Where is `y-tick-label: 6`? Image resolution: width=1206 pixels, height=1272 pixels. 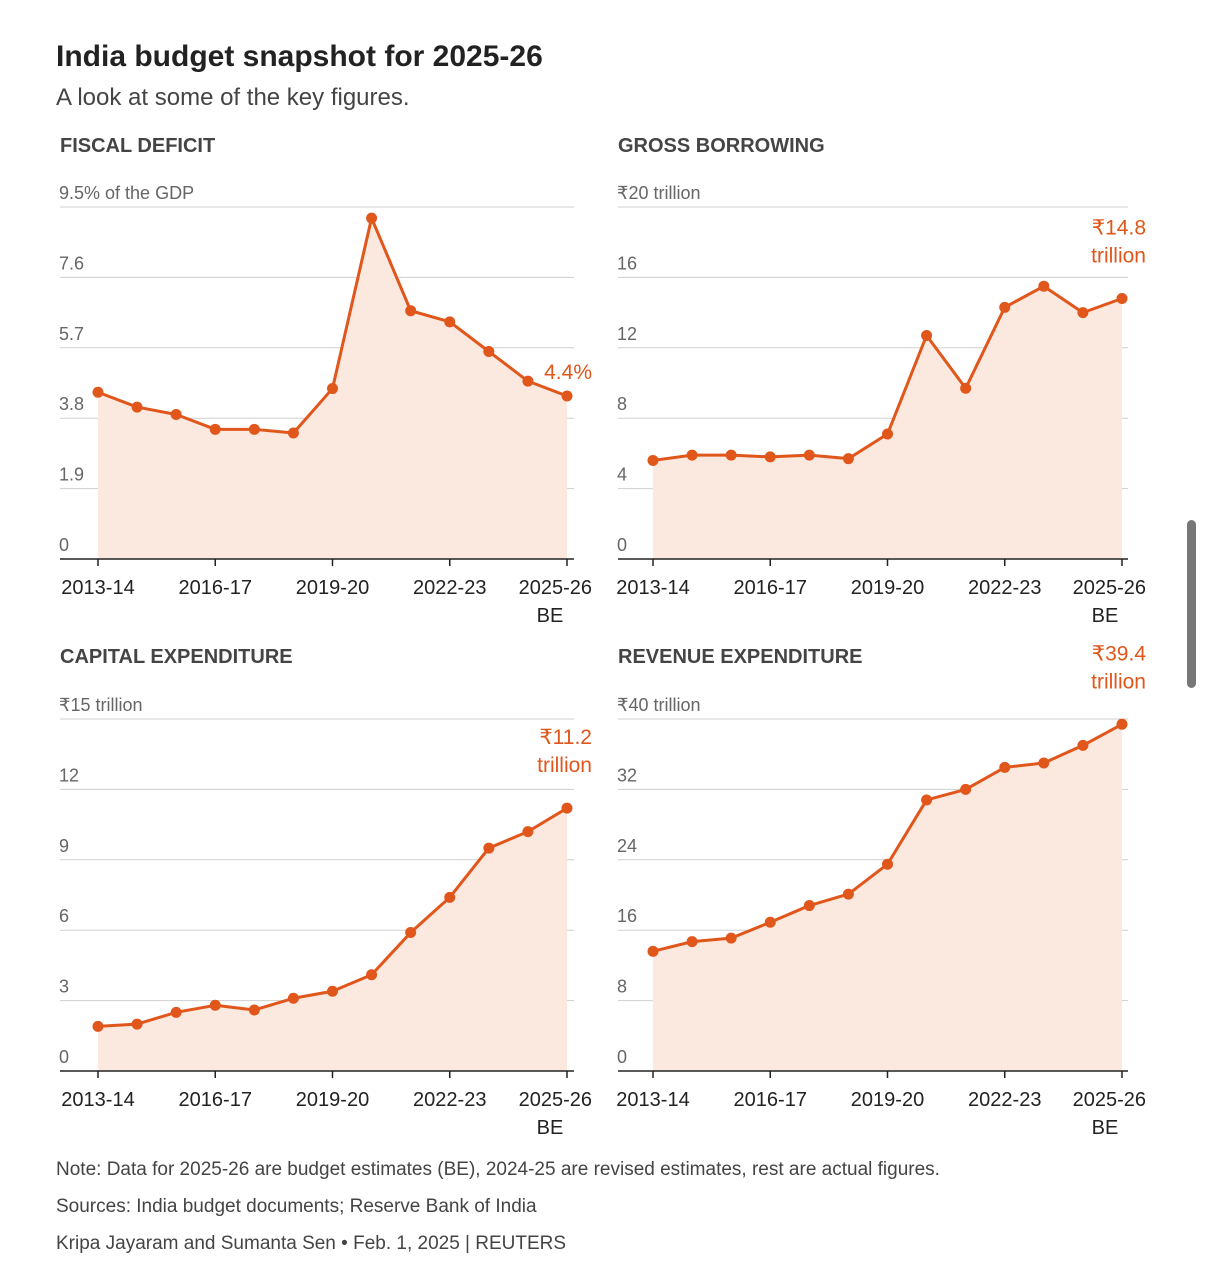 y-tick-label: 6 is located at coordinates (64, 916).